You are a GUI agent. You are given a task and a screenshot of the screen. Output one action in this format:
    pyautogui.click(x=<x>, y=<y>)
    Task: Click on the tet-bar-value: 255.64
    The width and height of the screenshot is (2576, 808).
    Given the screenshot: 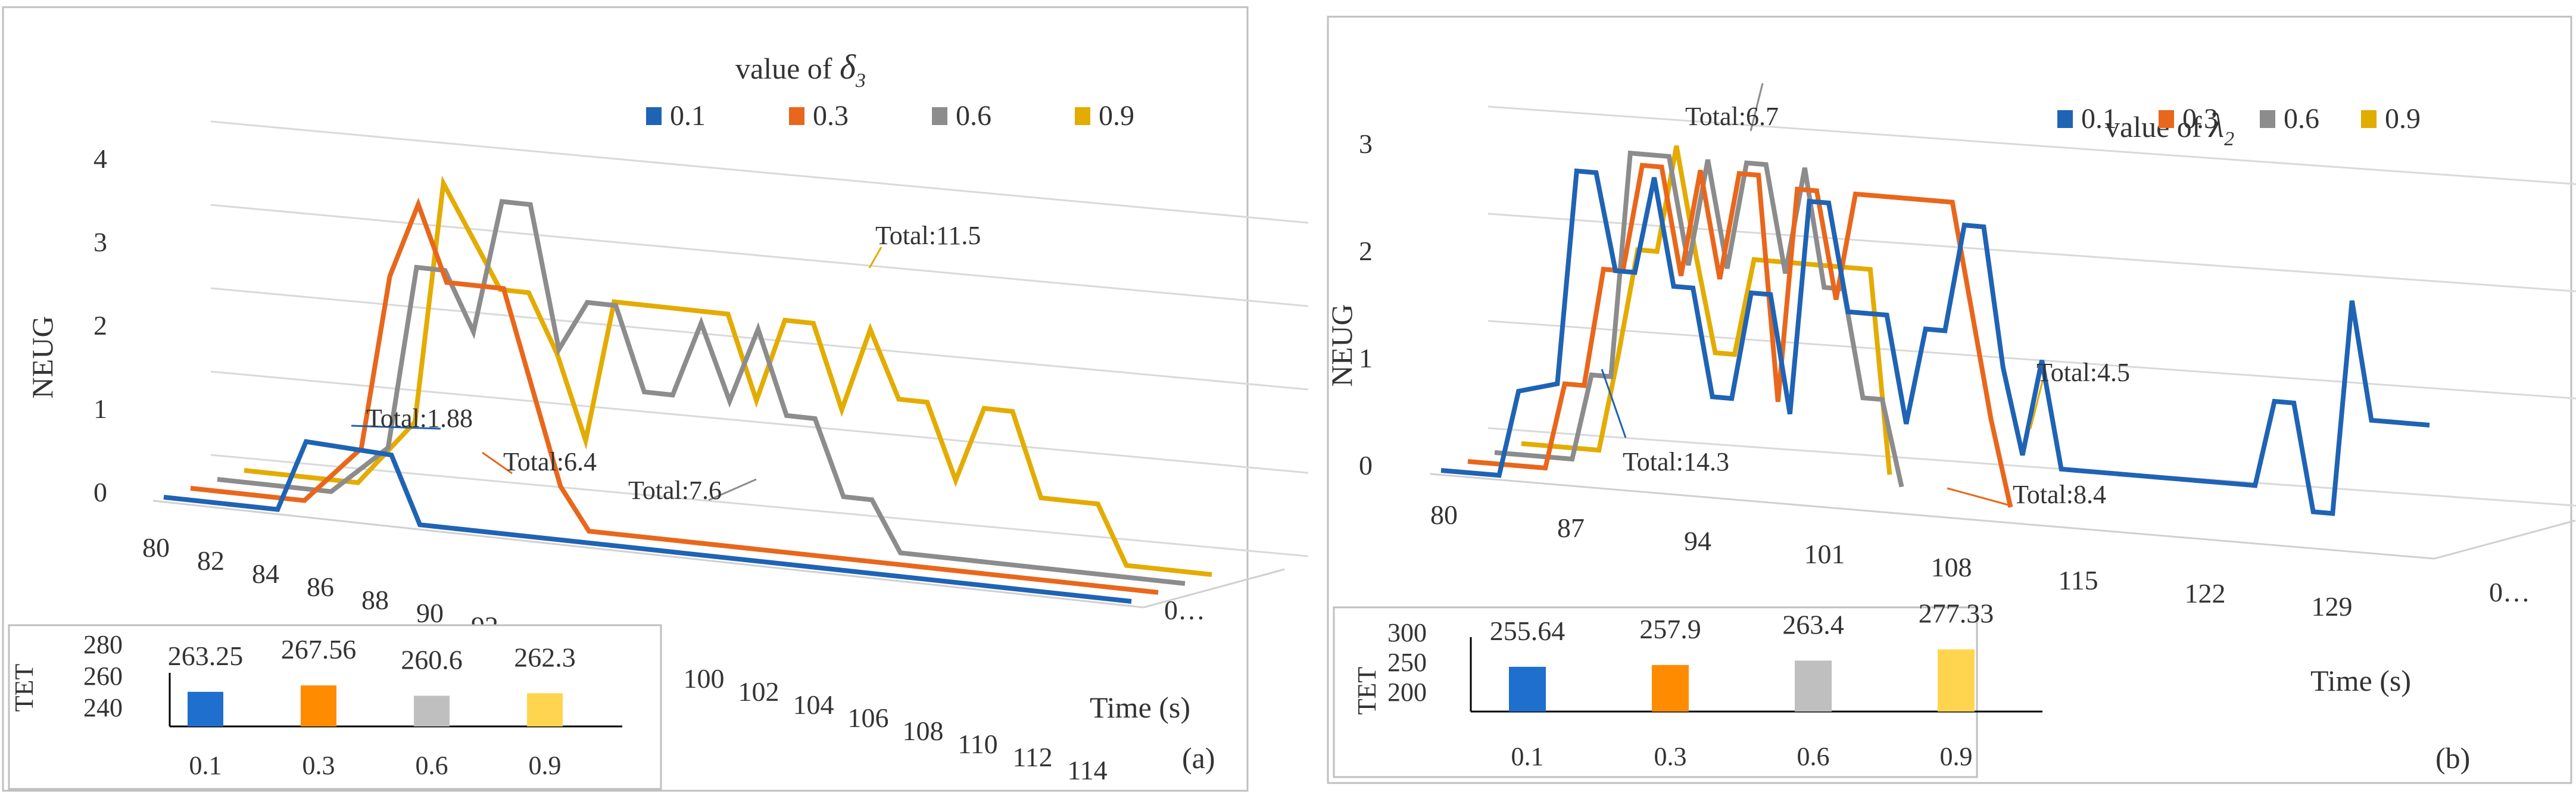 What is the action you would take?
    pyautogui.click(x=1527, y=631)
    